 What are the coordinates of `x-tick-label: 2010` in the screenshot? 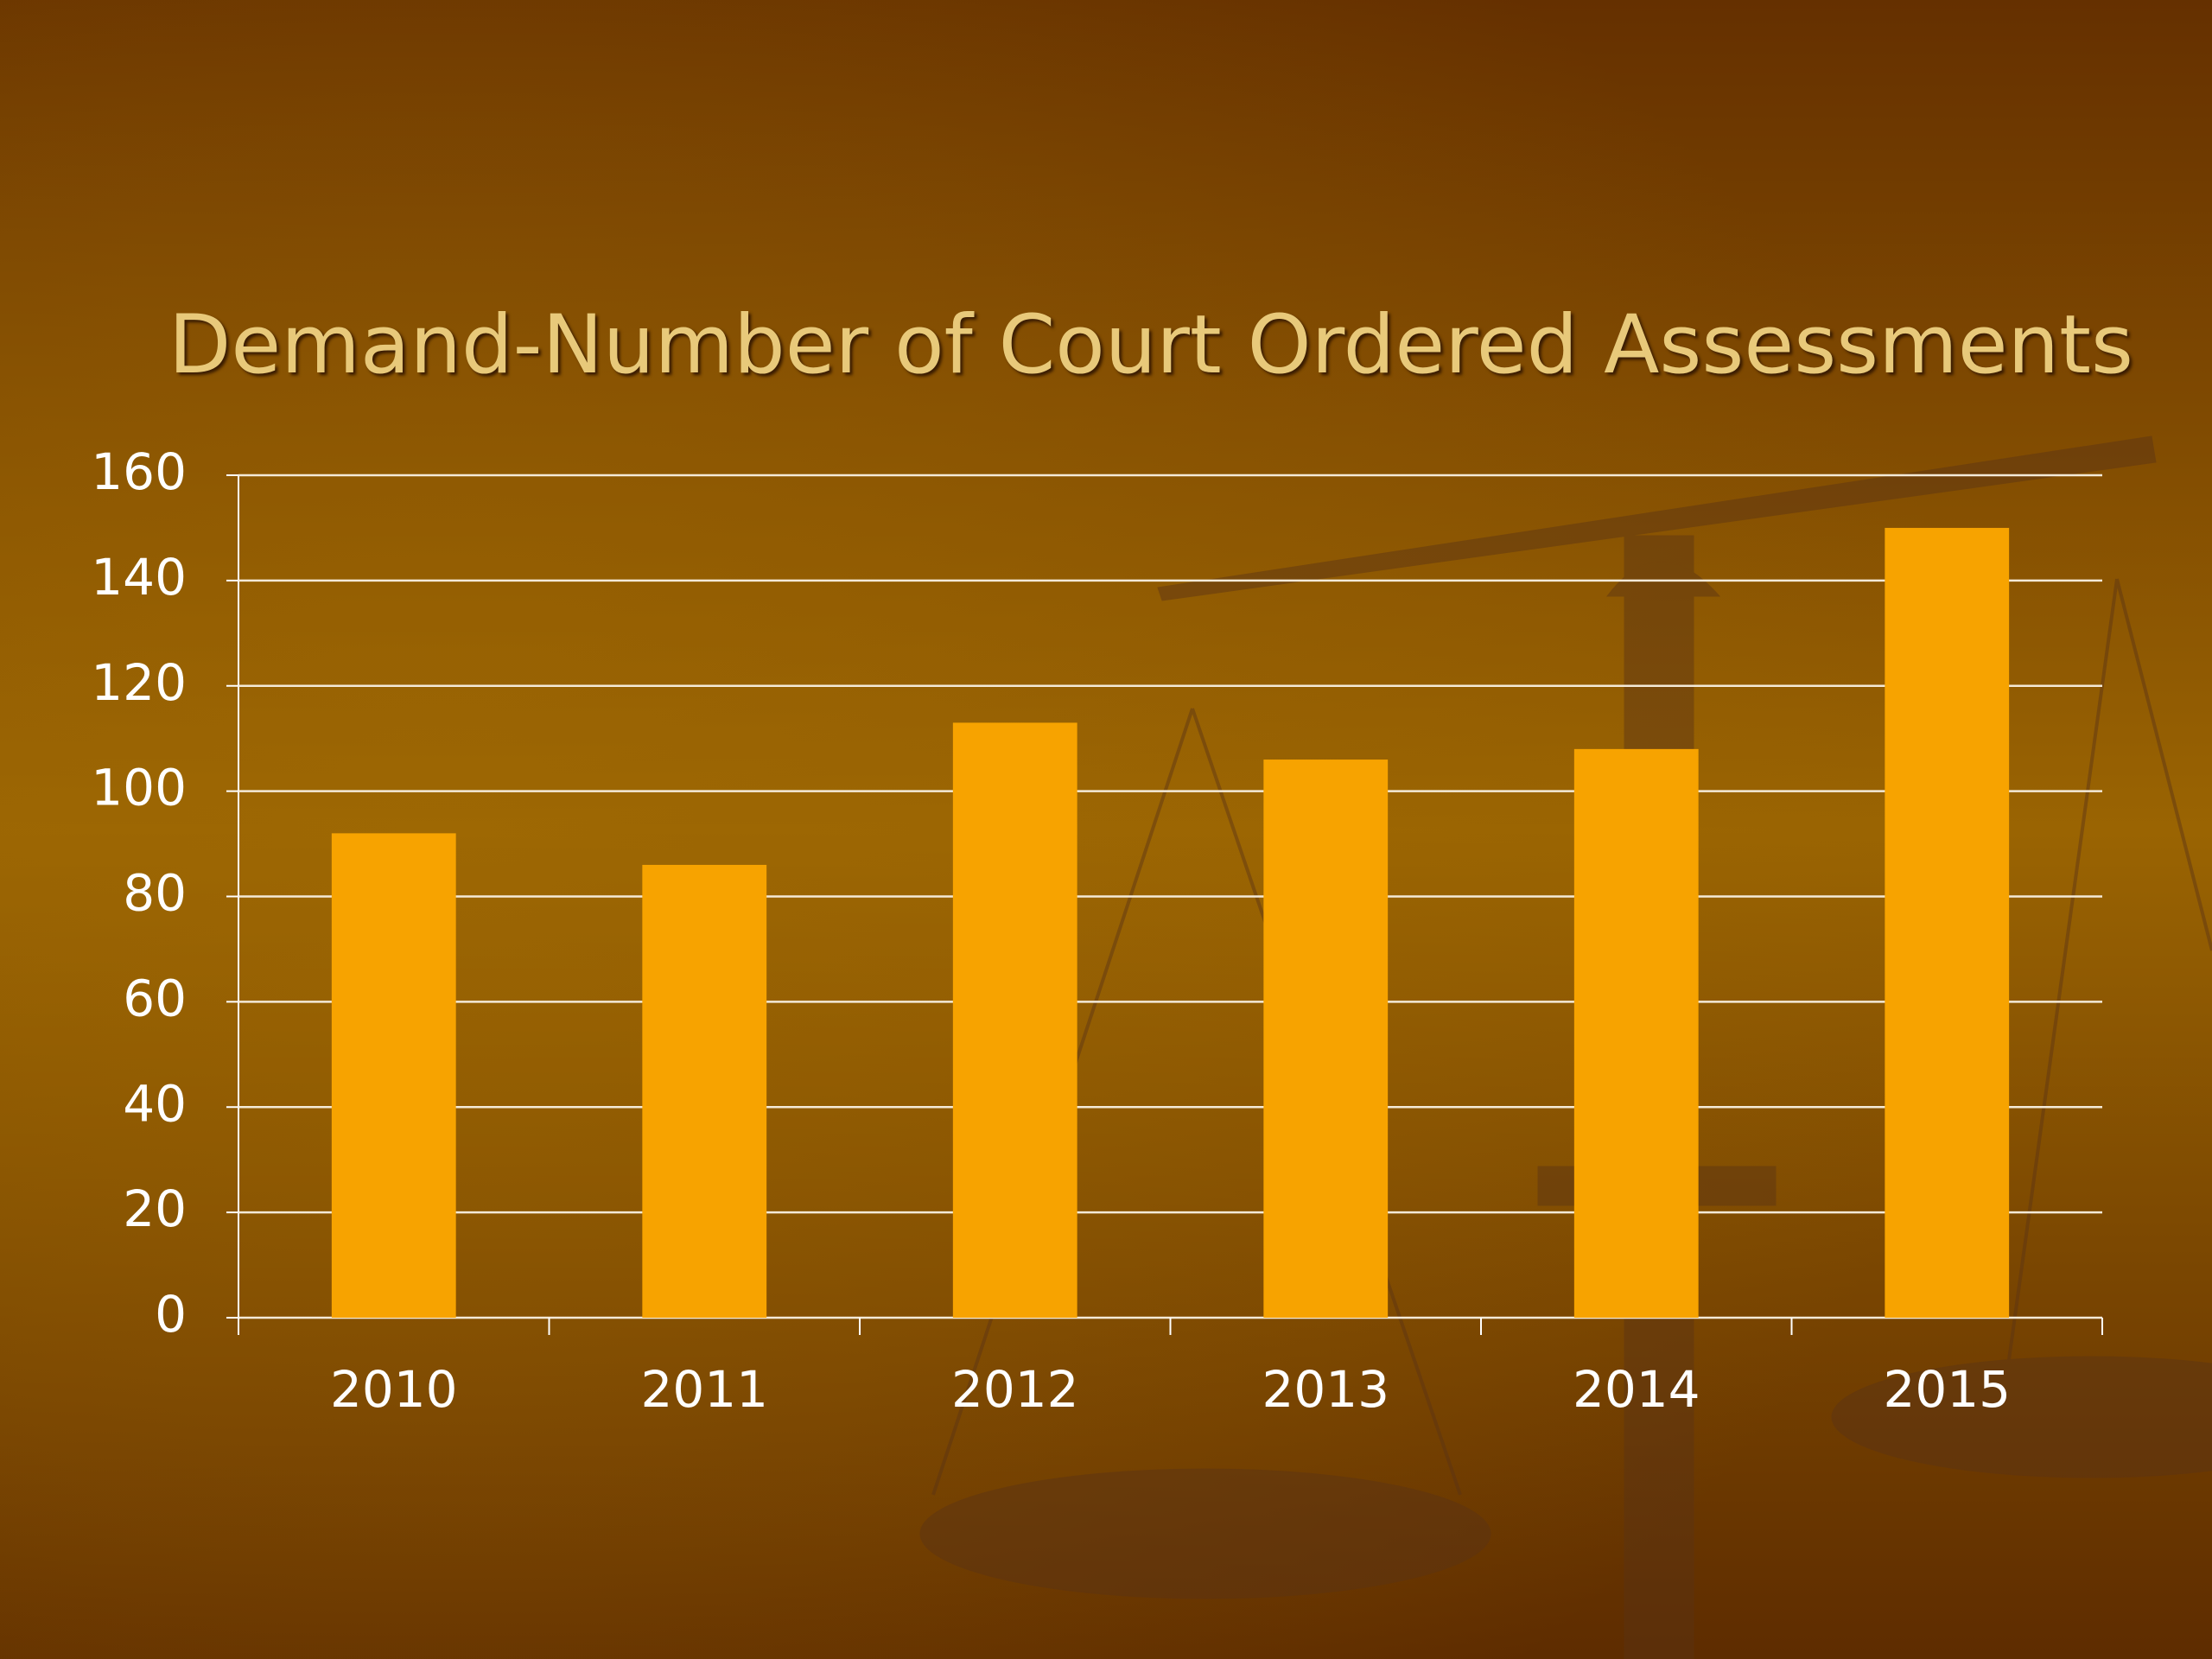 It's located at (394, 1389).